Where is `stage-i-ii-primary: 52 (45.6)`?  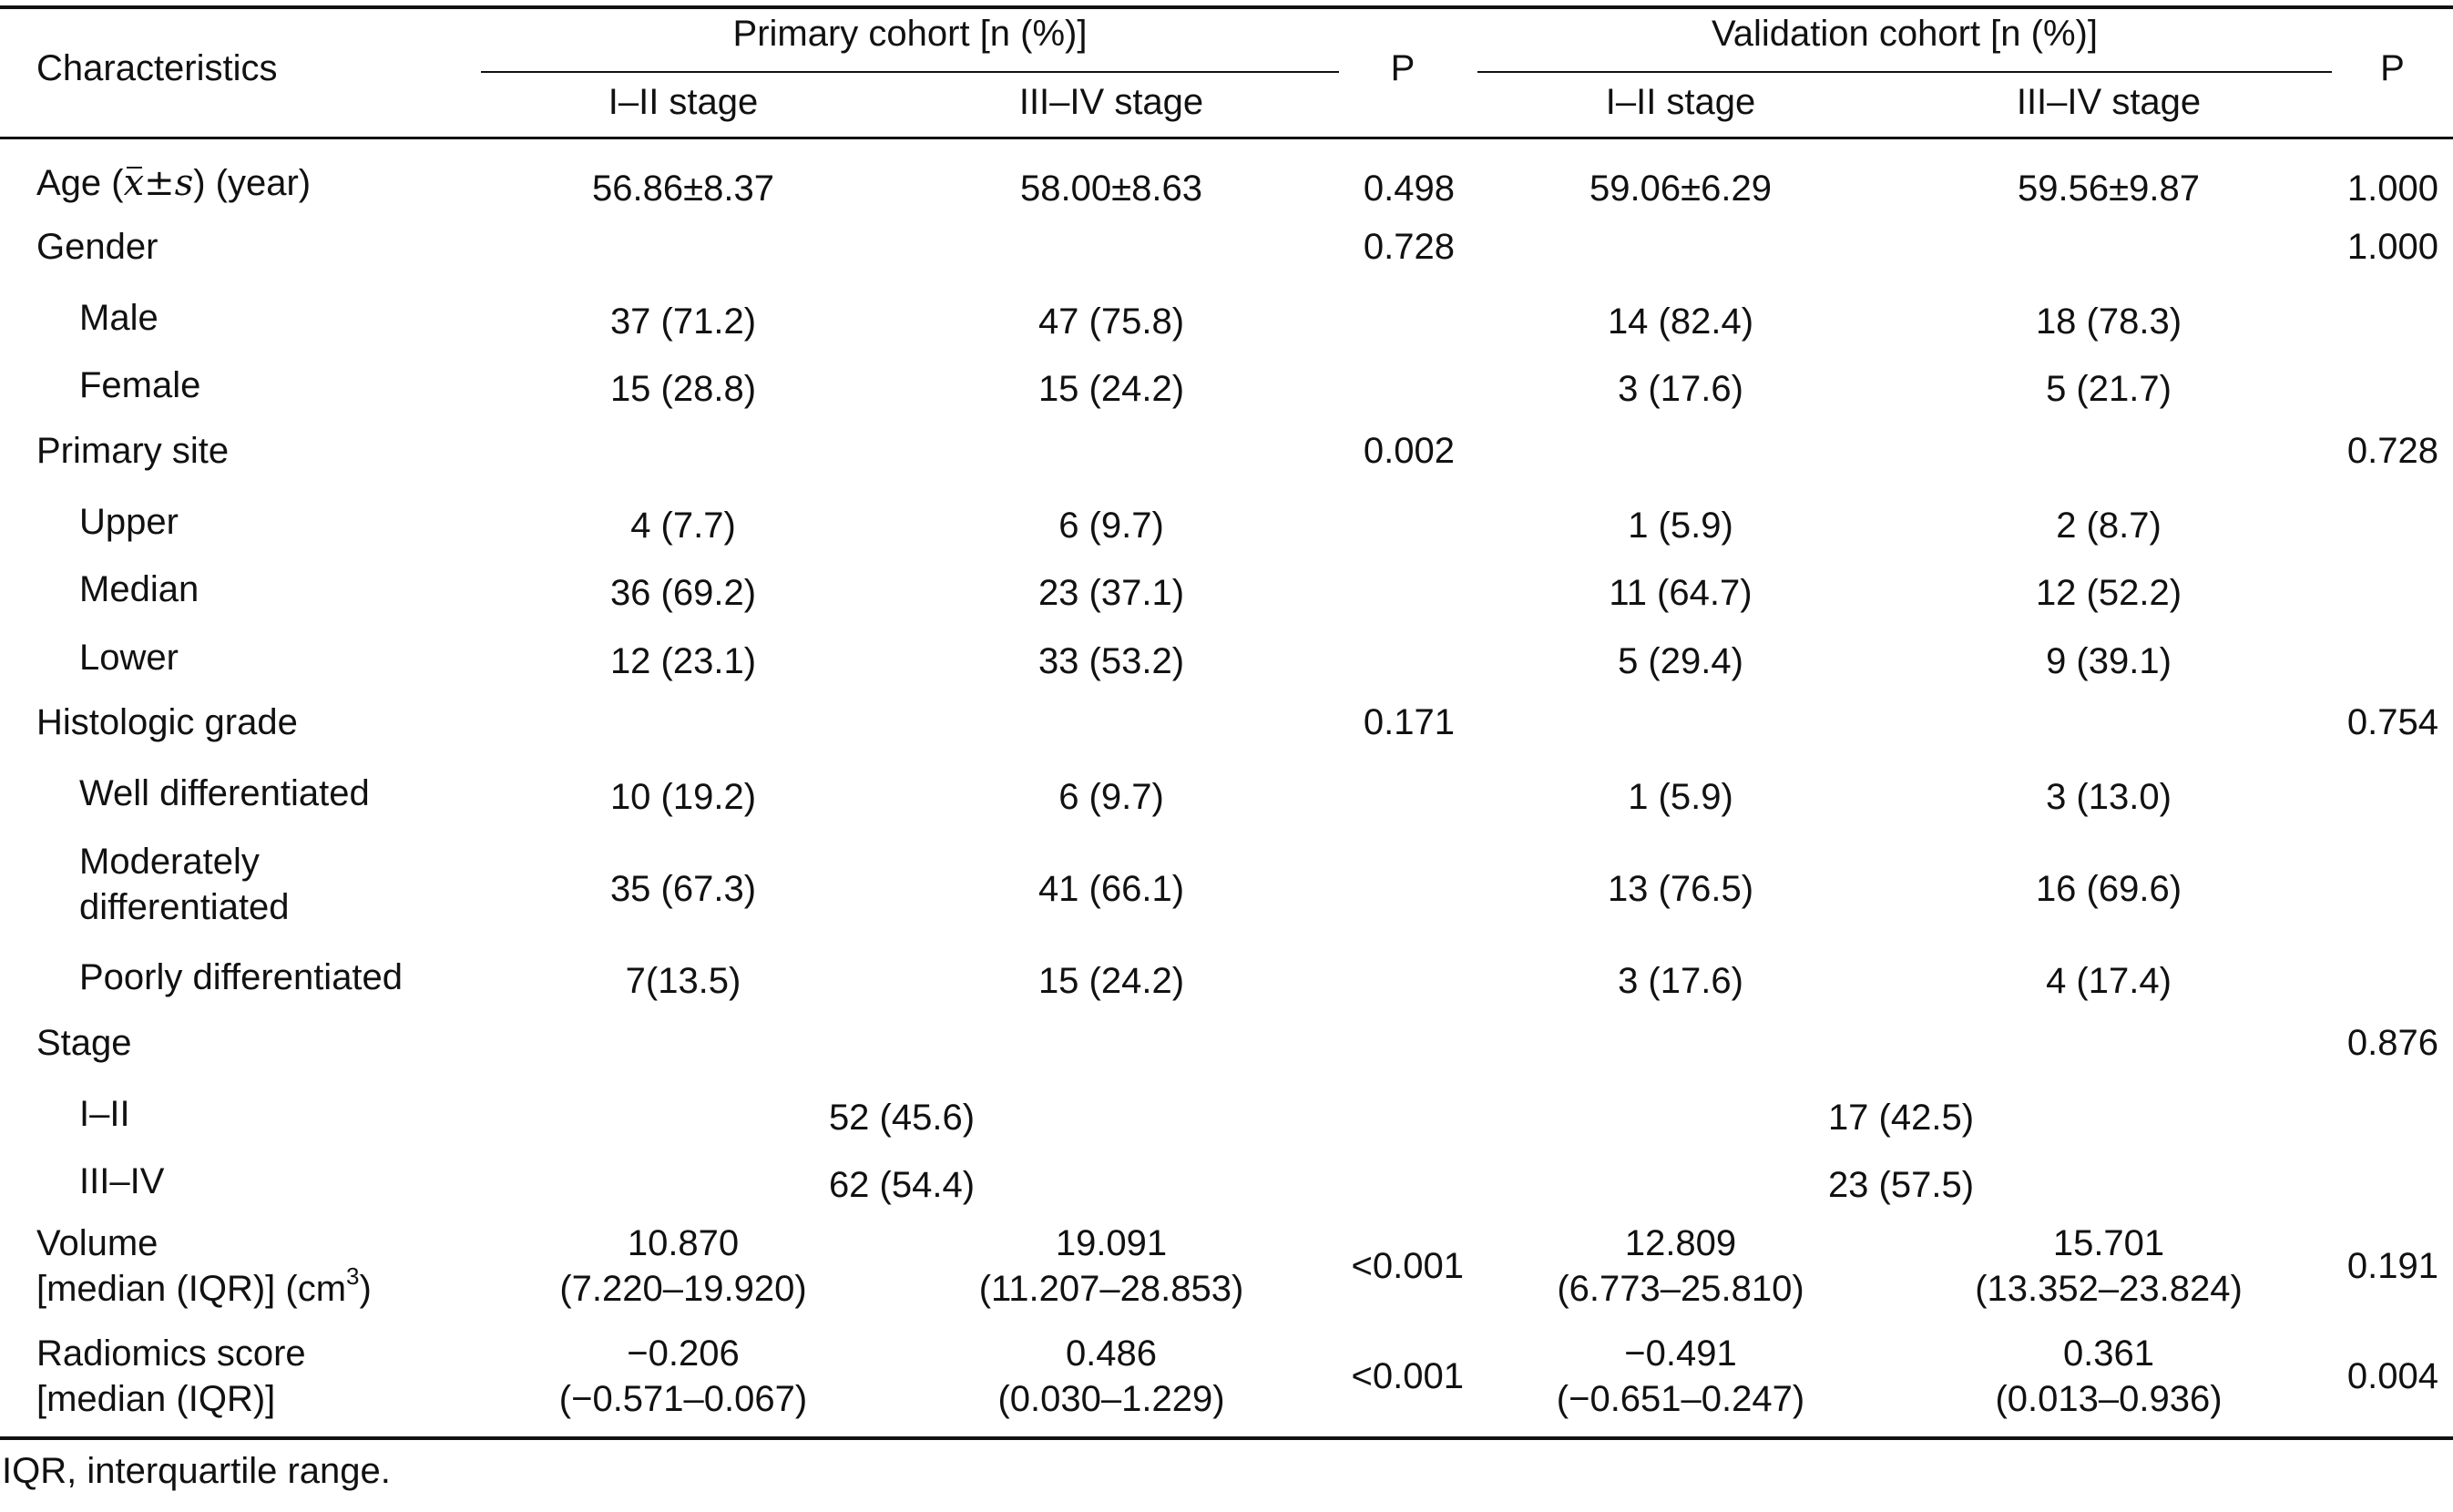 stage-i-ii-primary: 52 (45.6) is located at coordinates (902, 1118).